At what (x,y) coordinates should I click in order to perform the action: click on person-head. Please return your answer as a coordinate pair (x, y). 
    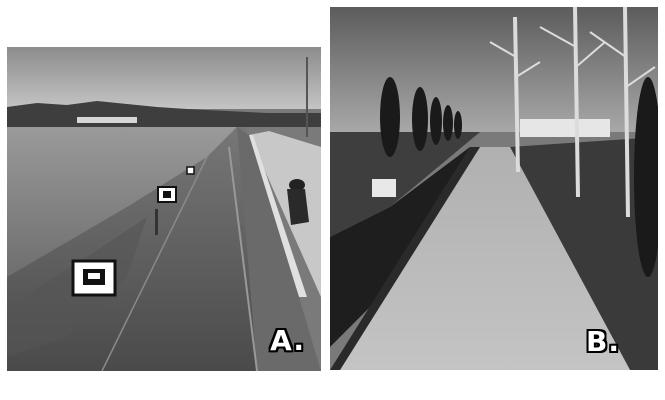
    Looking at the image, I should click on (297, 185).